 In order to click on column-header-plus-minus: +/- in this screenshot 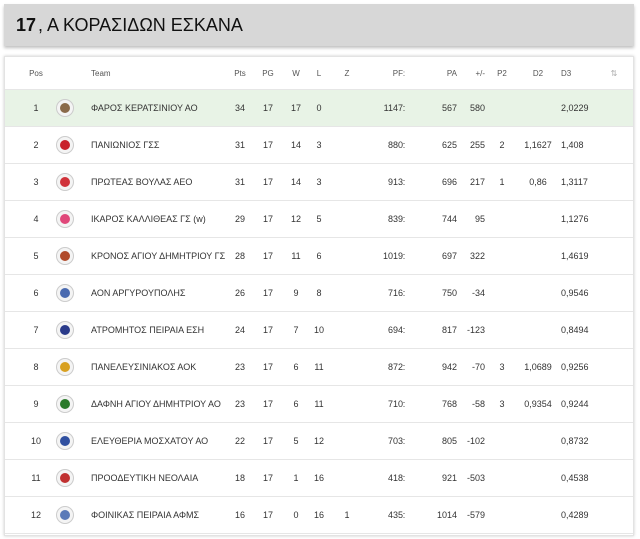, I will do `click(480, 73)`.